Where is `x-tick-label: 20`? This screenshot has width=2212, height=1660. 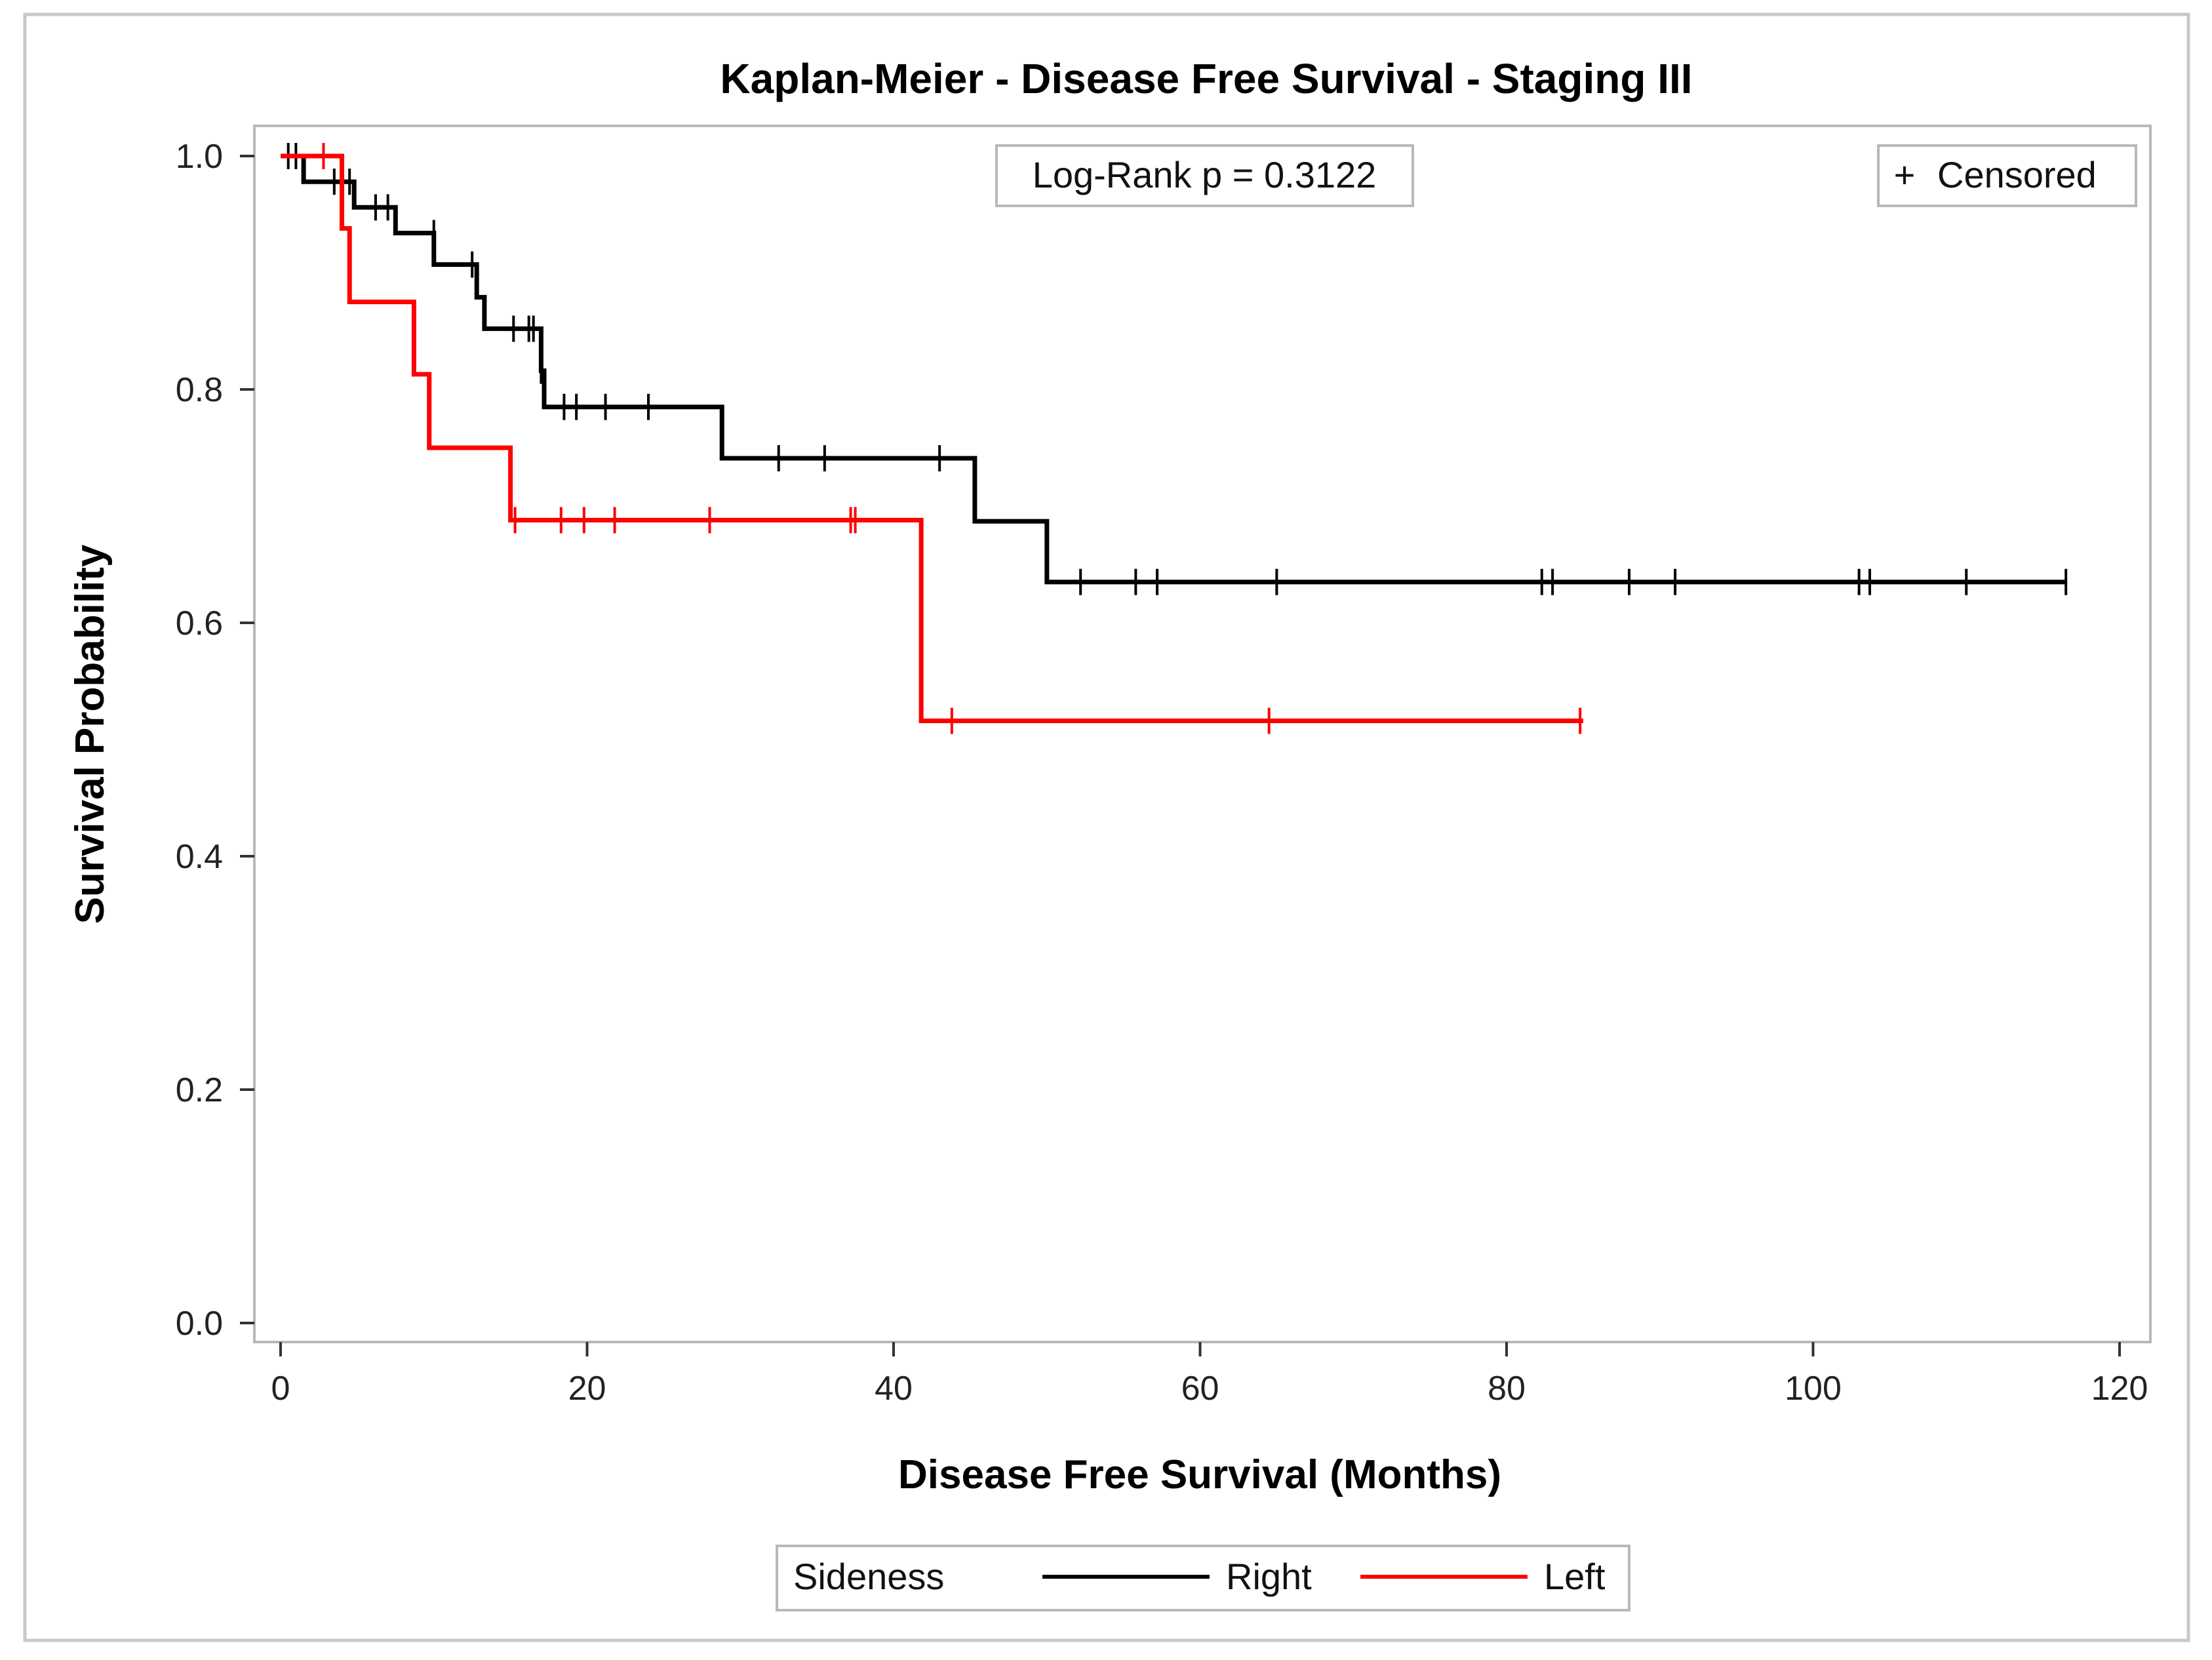
x-tick-label: 20 is located at coordinates (587, 1389).